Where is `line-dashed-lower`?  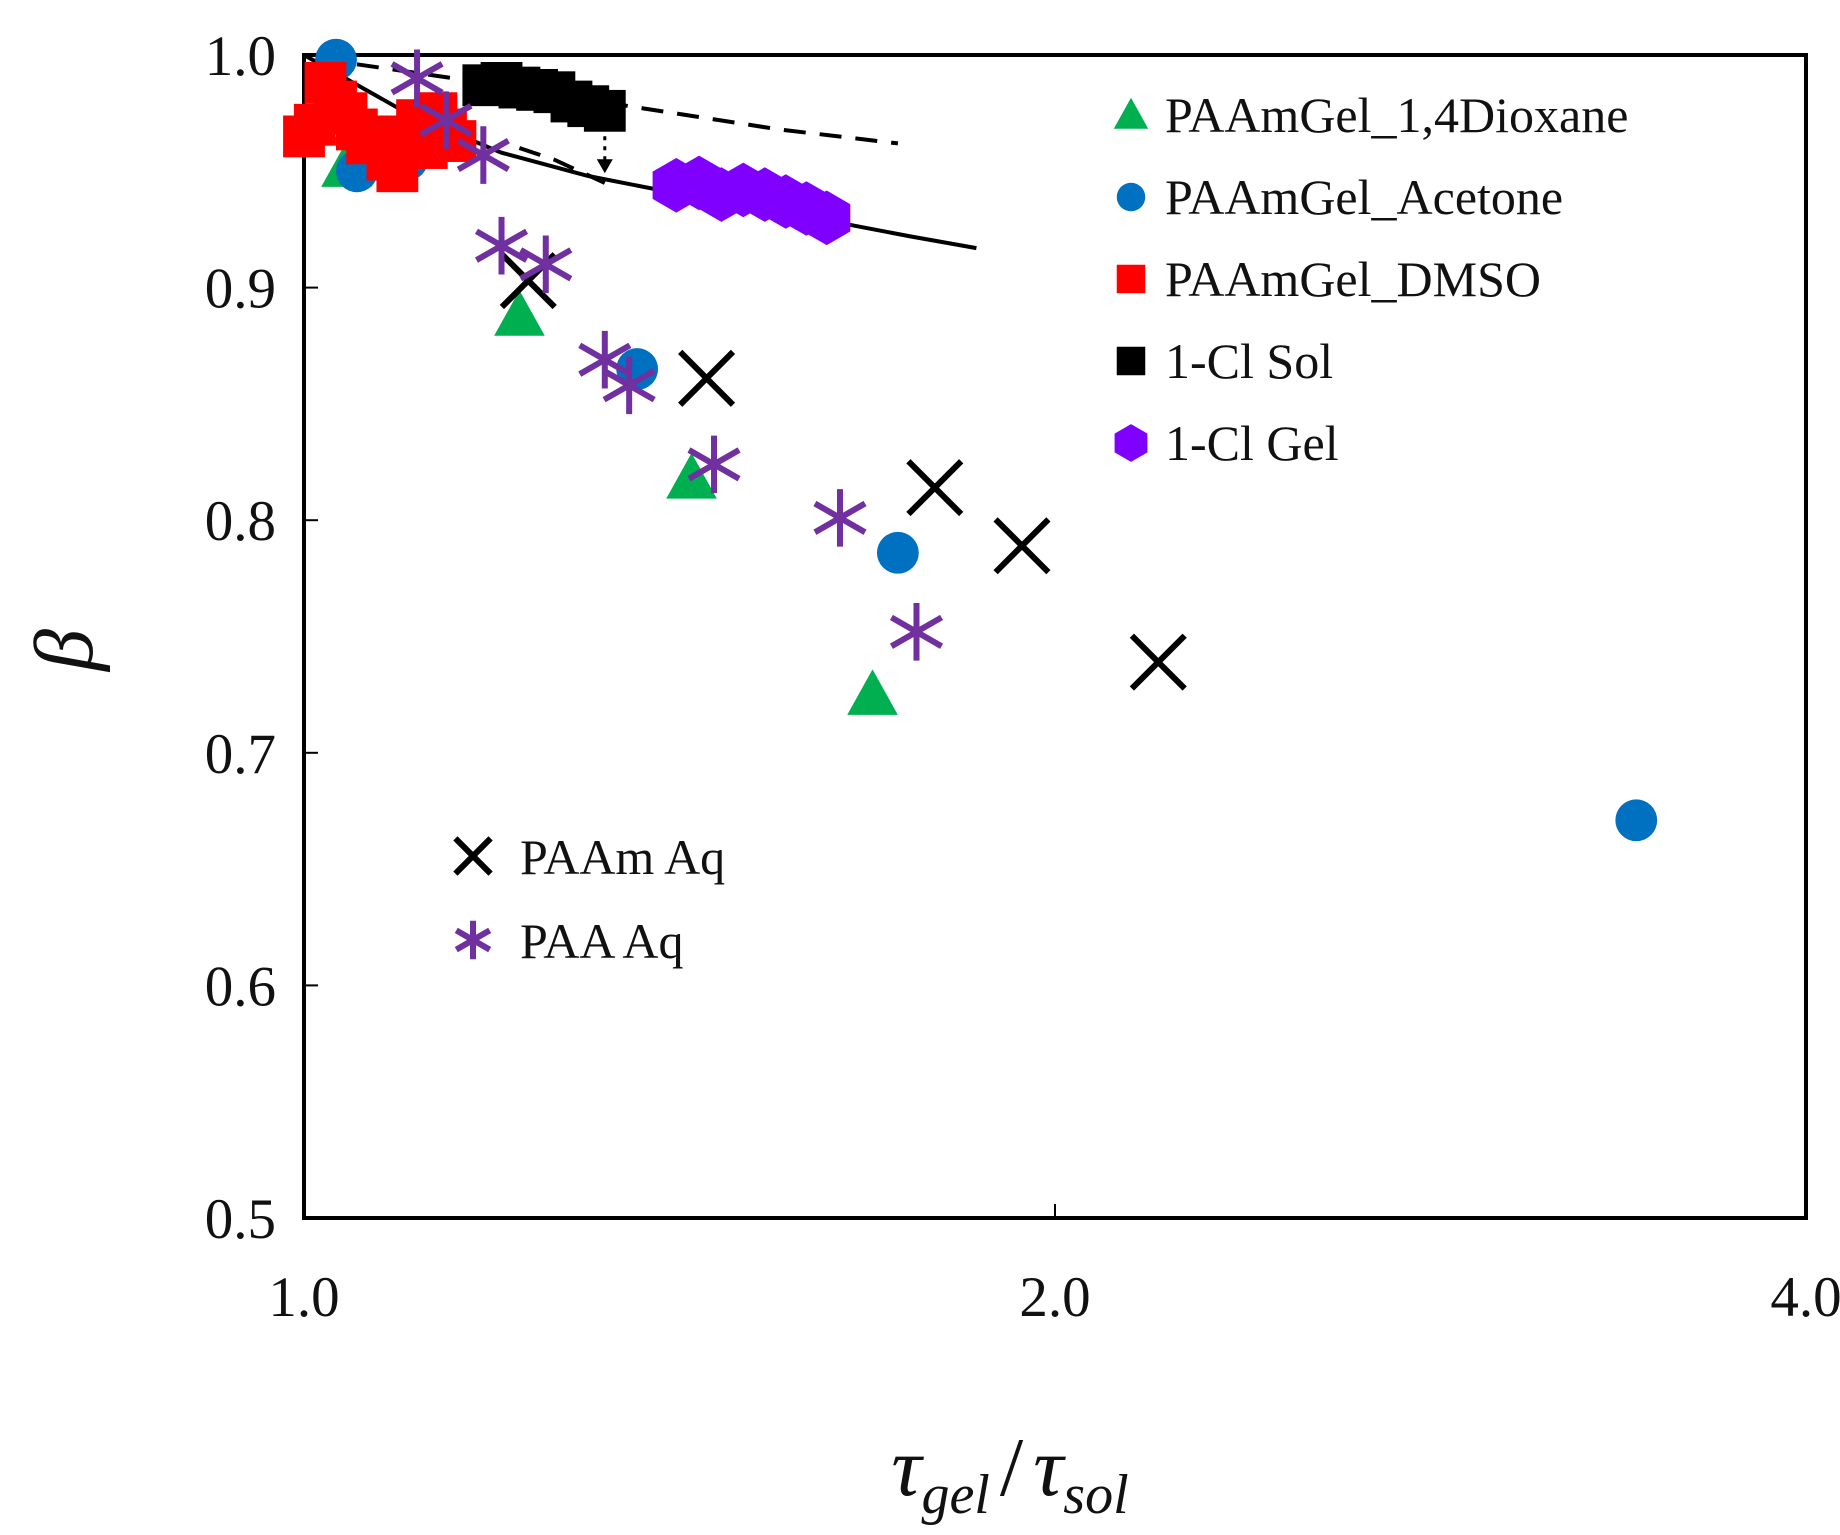 line-dashed-lower is located at coordinates (562, 165).